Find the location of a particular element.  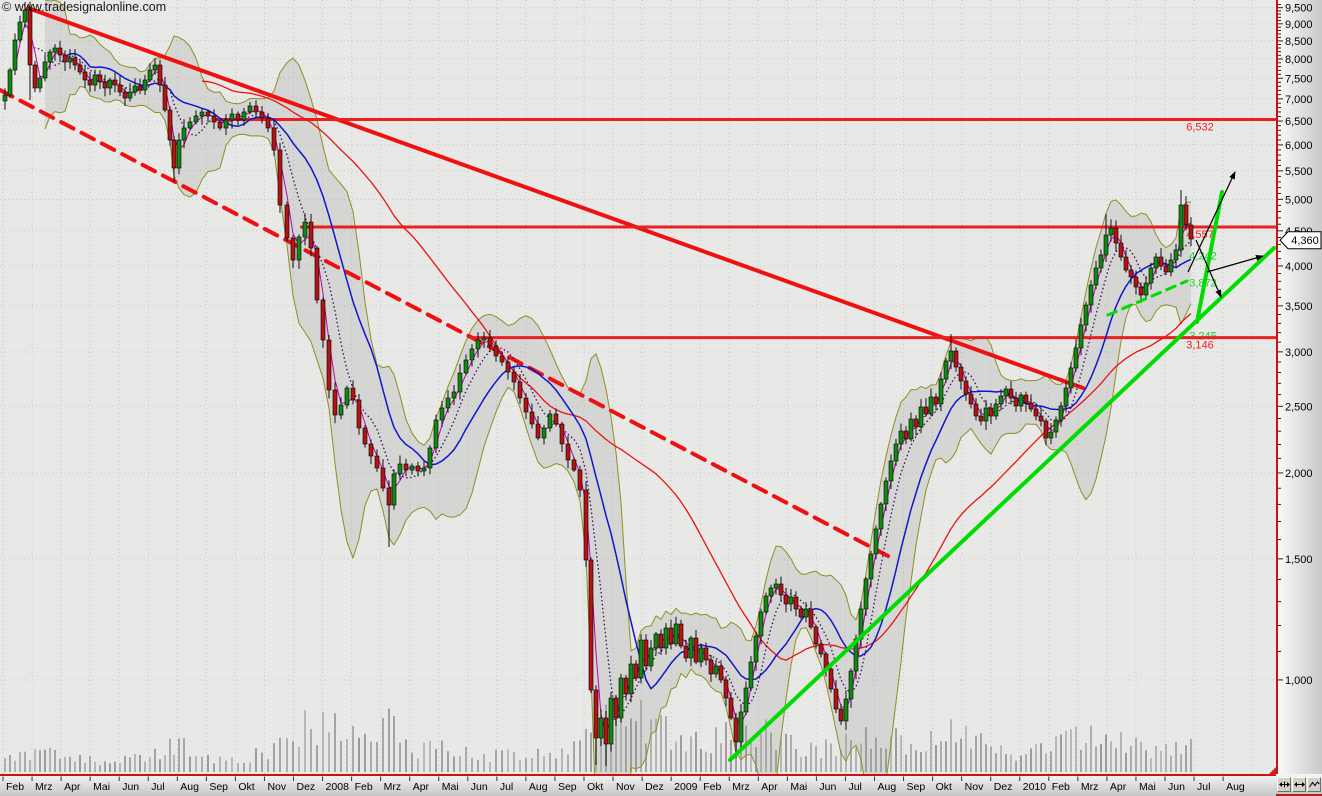

price-axis-label: 1,000 is located at coordinates (1299, 681).